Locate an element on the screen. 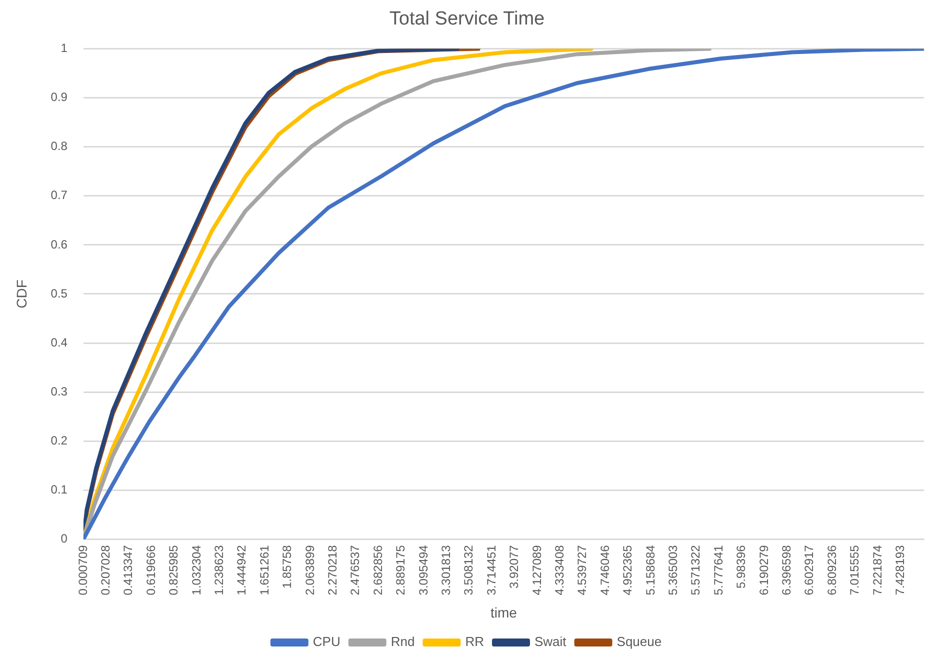 This screenshot has height=663, width=926. x-tick-label: 5.365003 is located at coordinates (673, 570).